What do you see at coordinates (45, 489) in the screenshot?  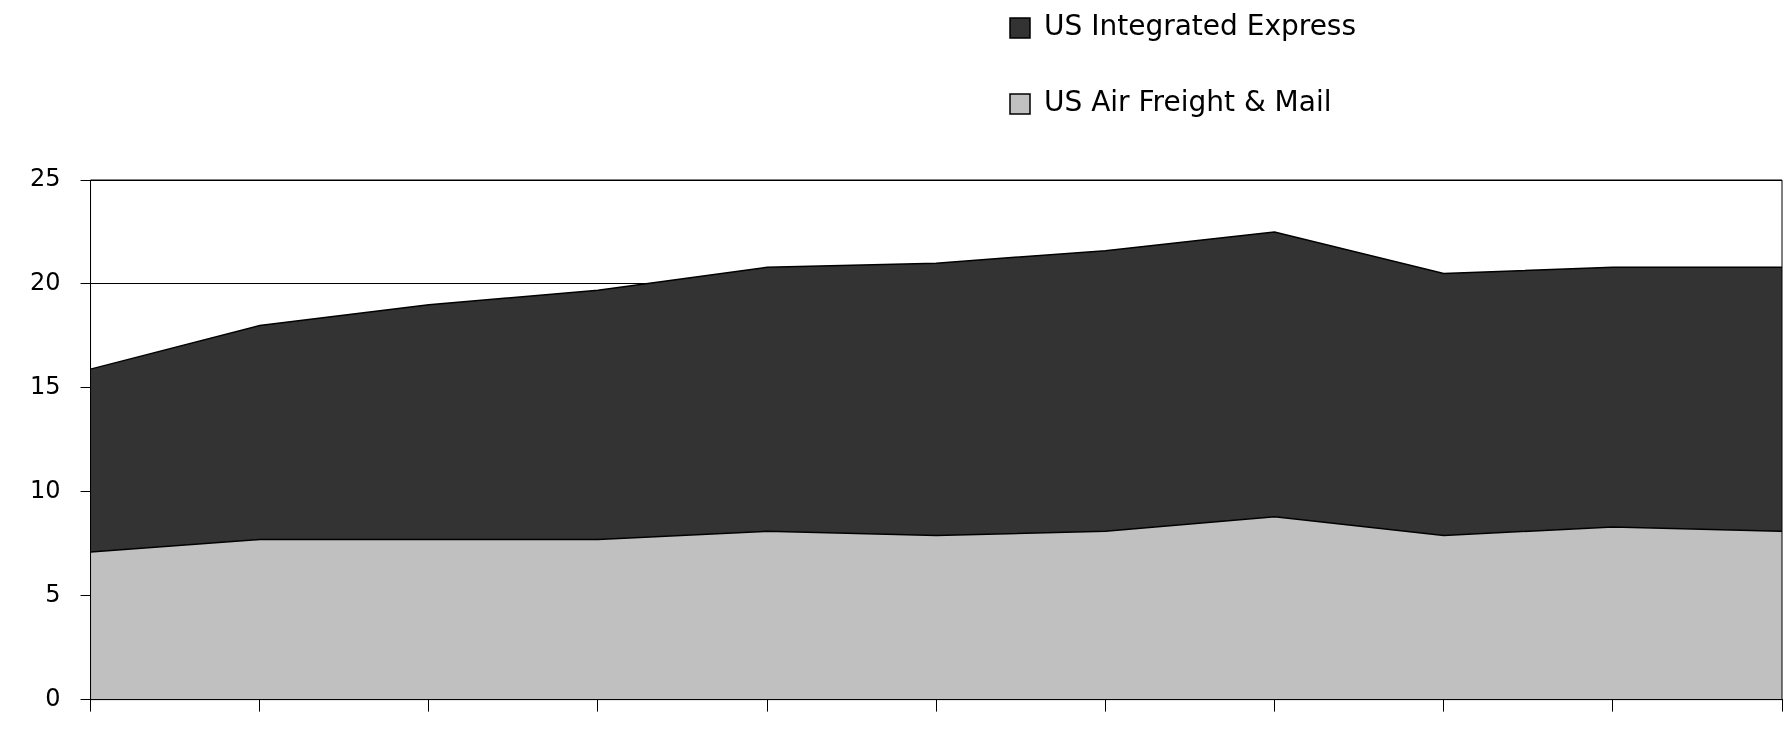 I see `y-tick-label: 10` at bounding box center [45, 489].